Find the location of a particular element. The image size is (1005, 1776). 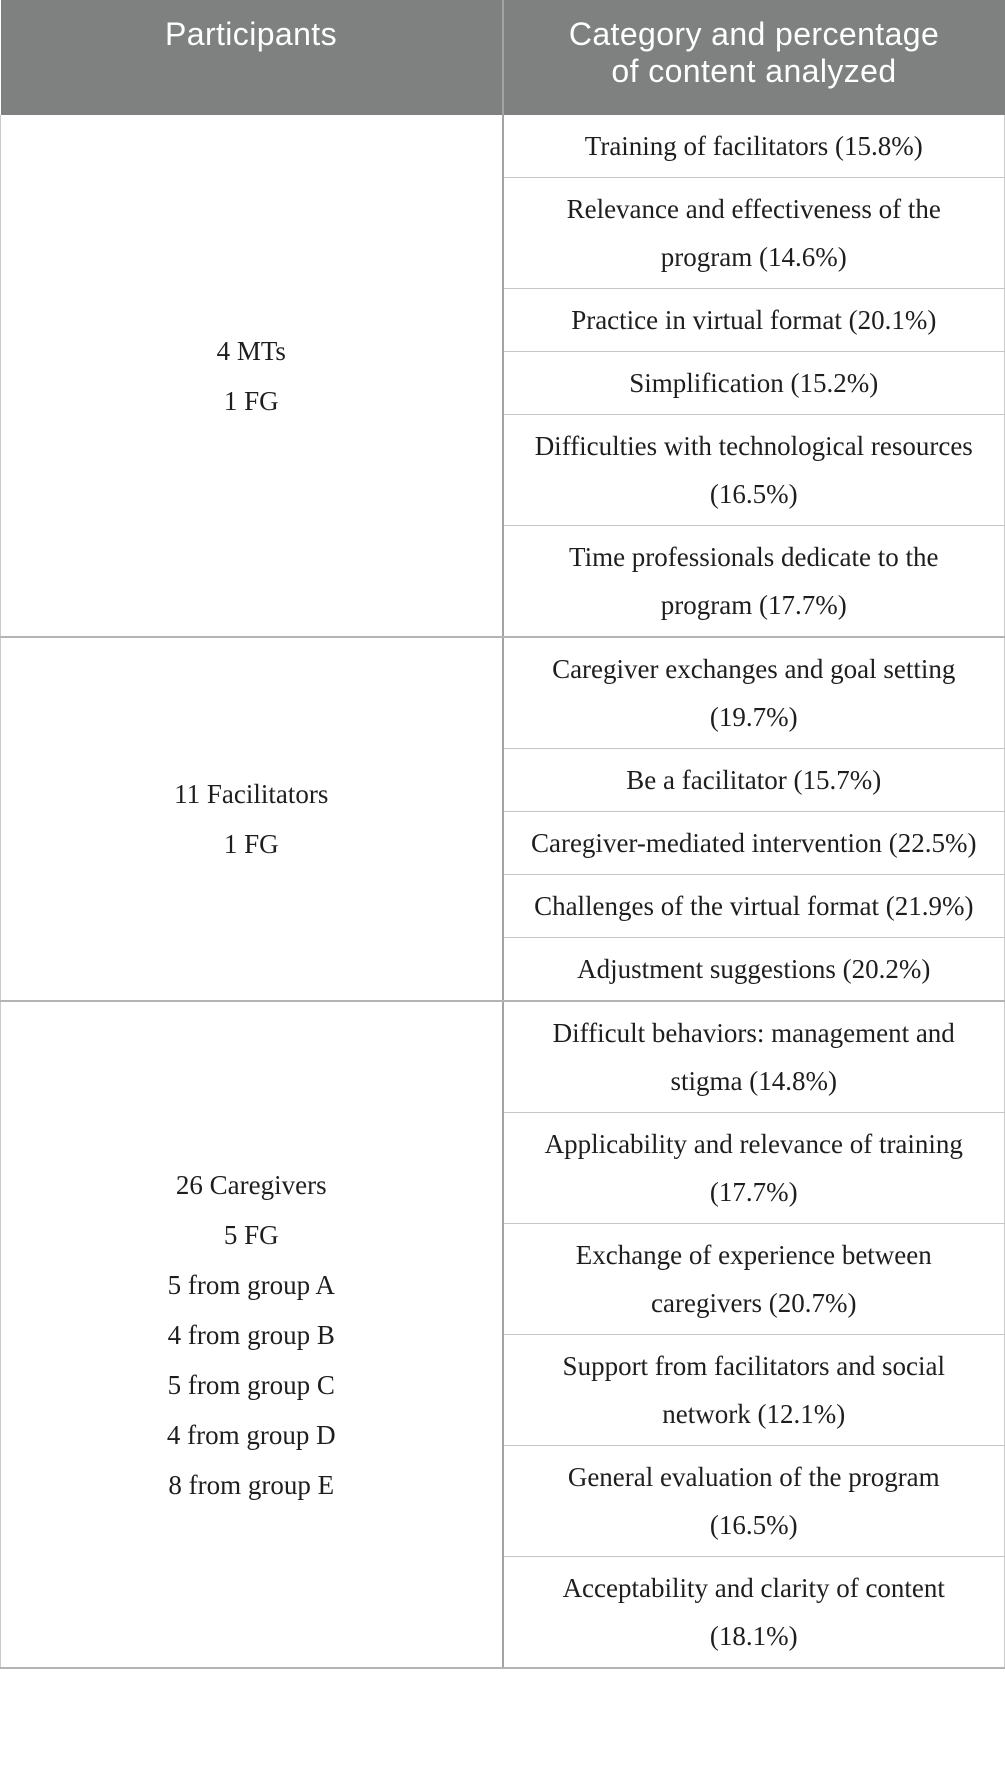

category-text: Caregiver-mediated intervention (22.5%) is located at coordinates (753, 843).